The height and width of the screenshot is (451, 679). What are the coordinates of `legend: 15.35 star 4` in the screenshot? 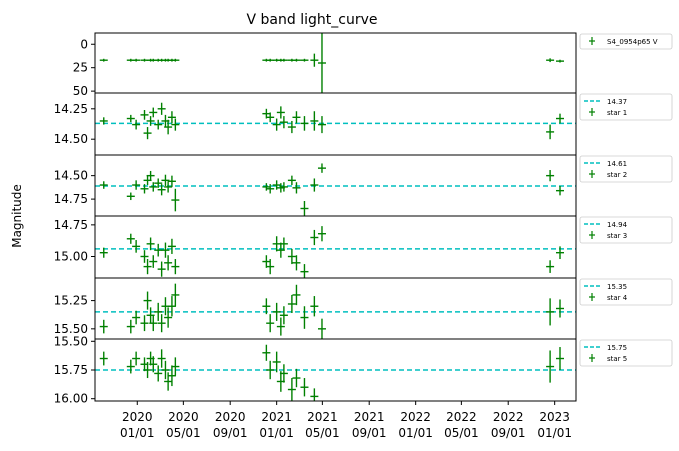 It's located at (626, 292).